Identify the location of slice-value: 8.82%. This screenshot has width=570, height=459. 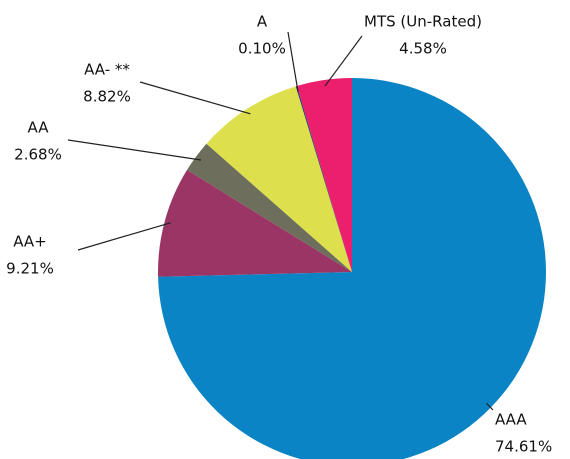
(107, 97).